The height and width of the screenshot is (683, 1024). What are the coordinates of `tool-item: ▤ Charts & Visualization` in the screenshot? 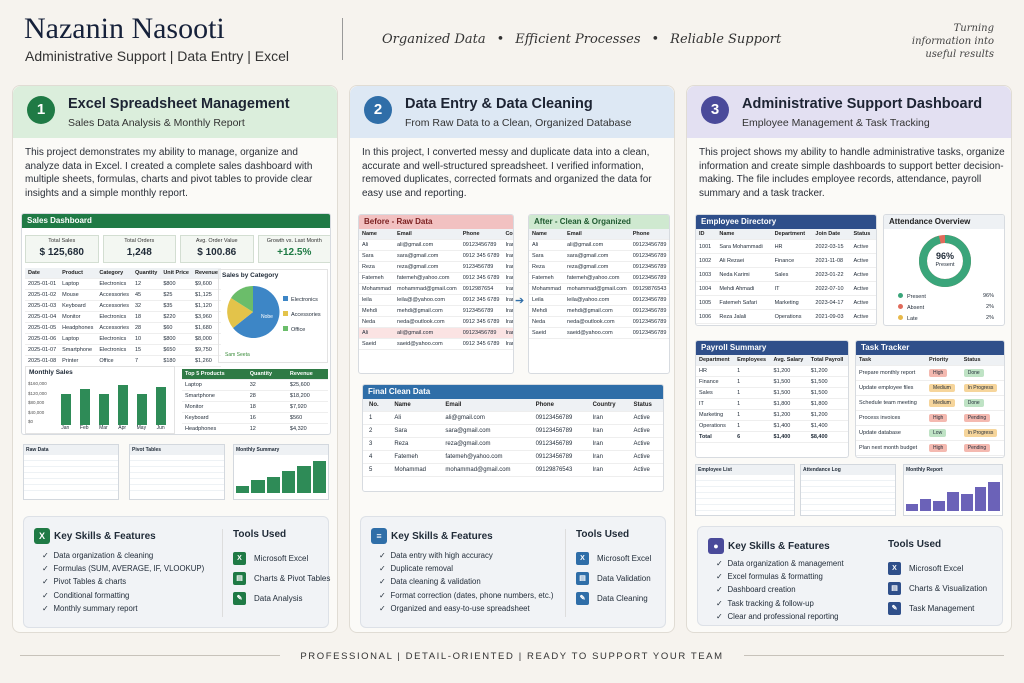 It's located at (943, 588).